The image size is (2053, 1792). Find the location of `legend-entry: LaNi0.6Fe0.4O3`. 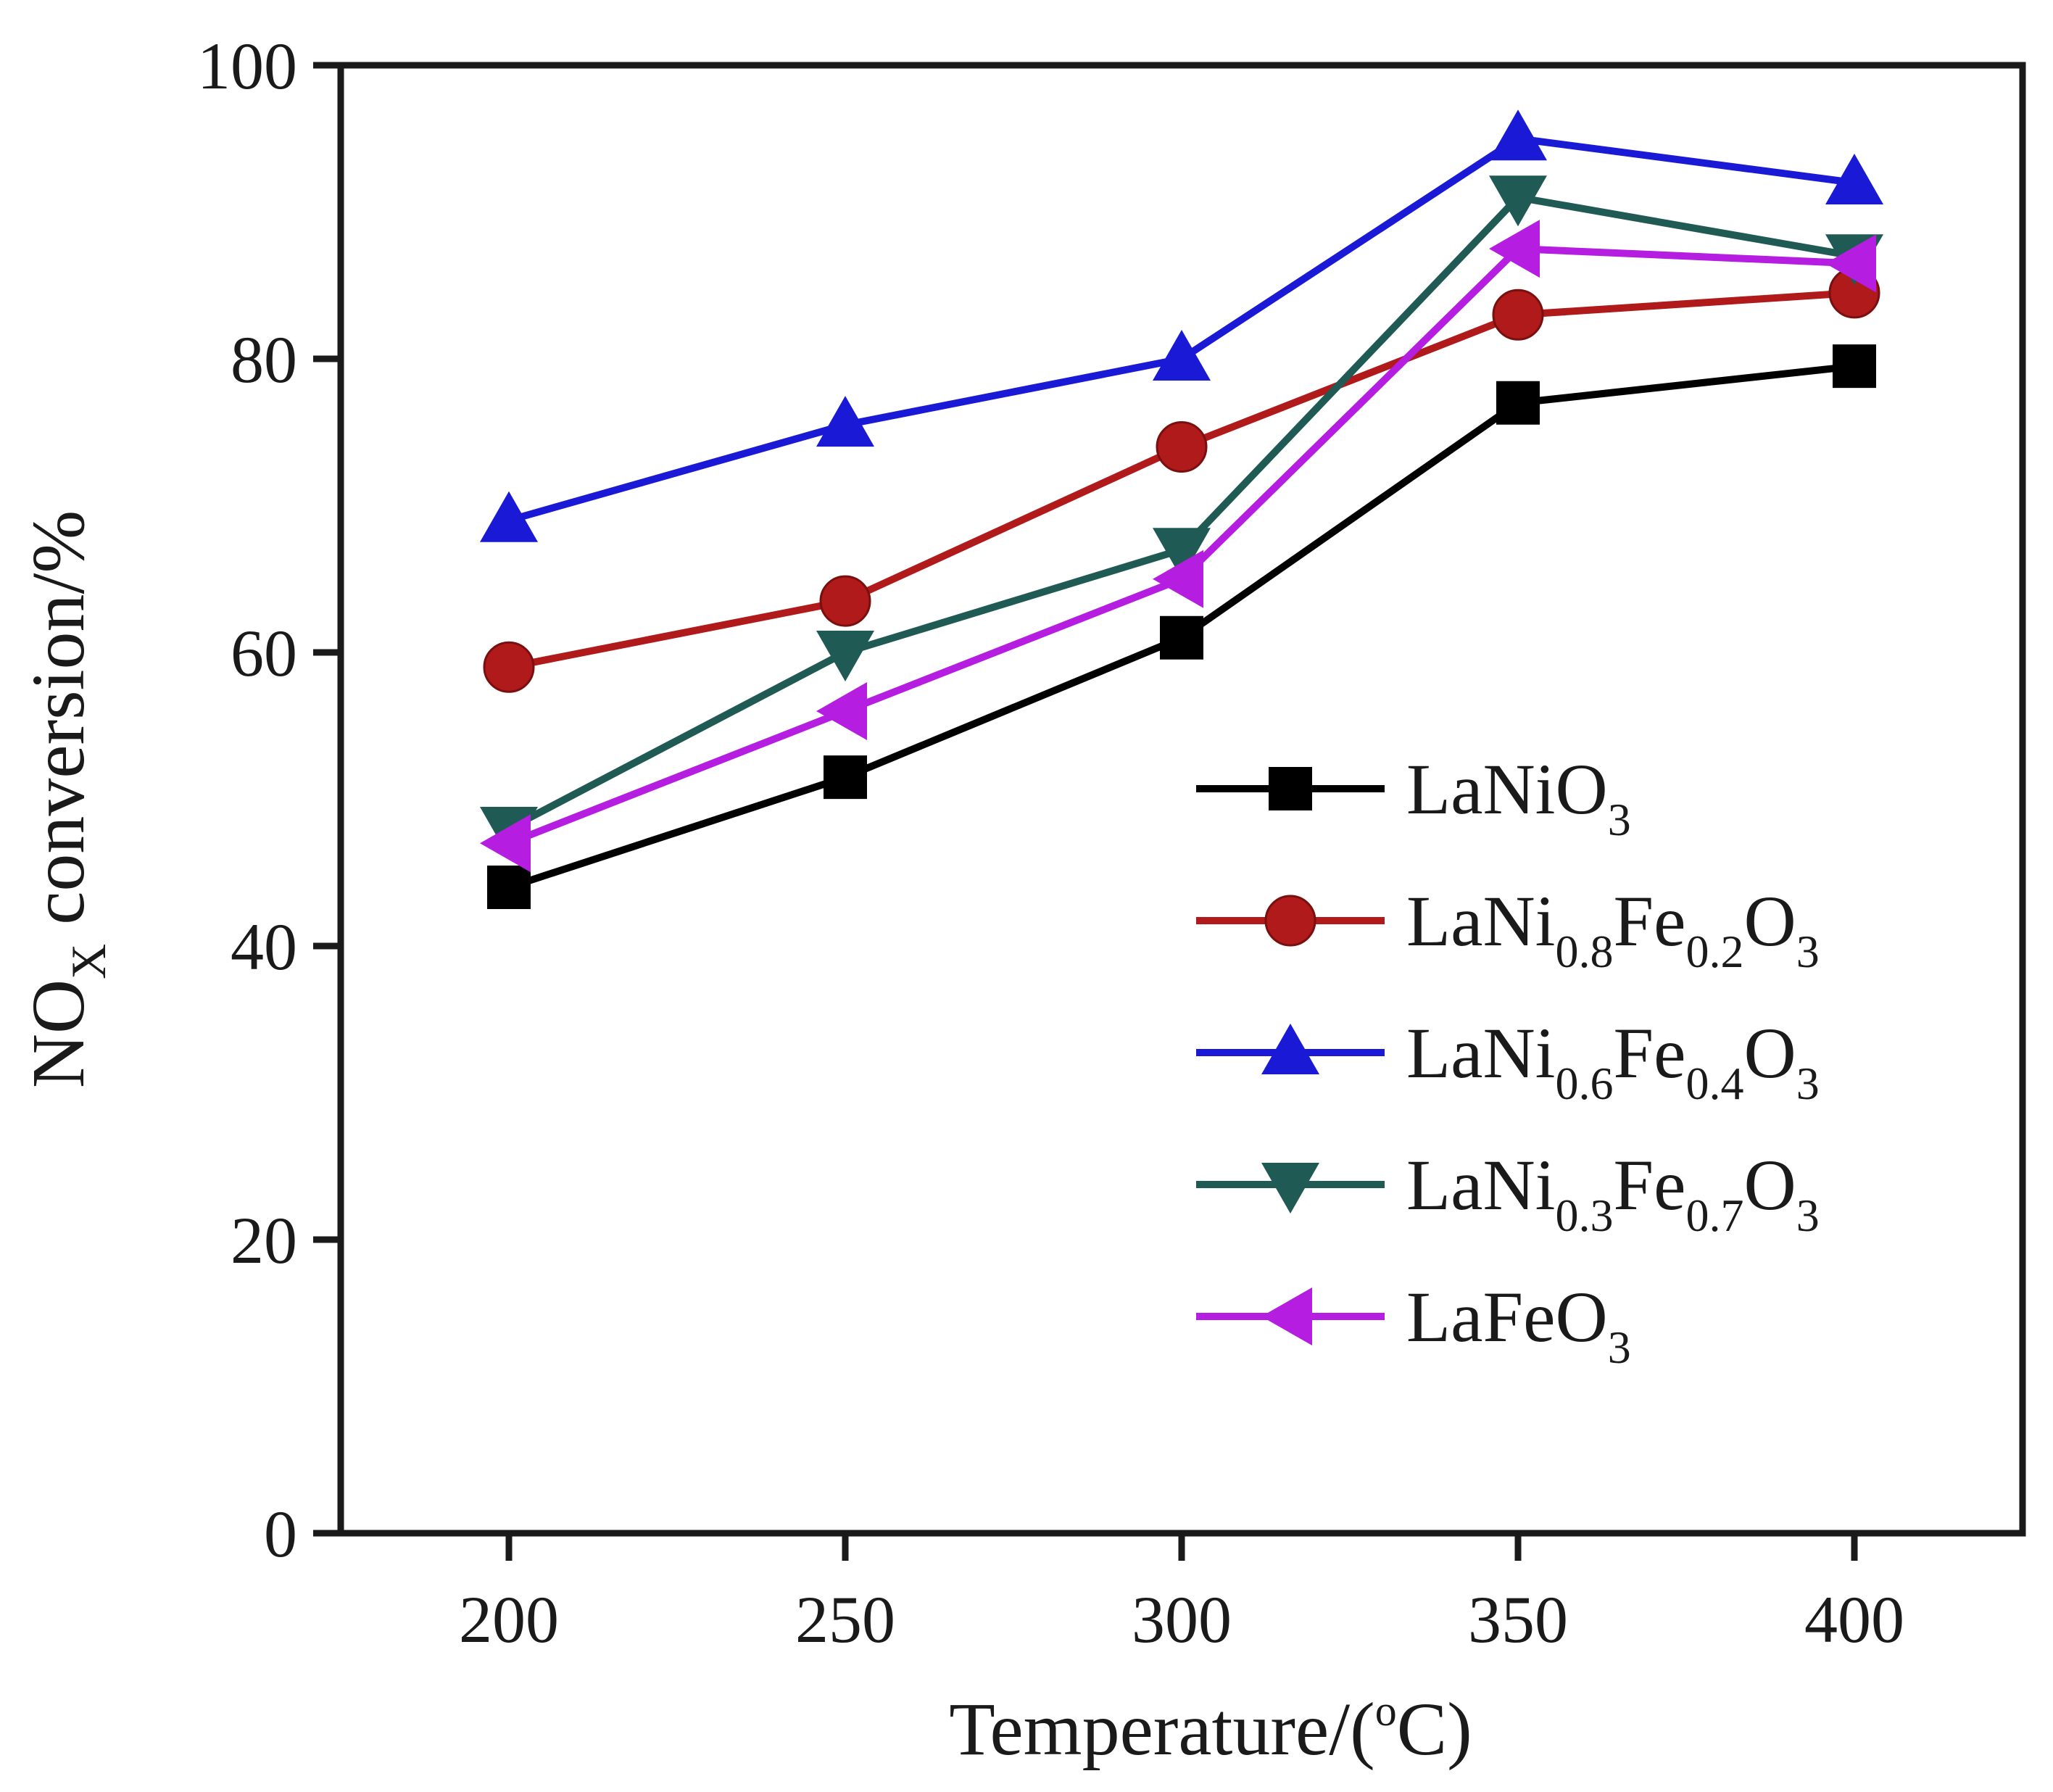

legend-entry: LaNi0.6Fe0.4O3 is located at coordinates (1508, 1061).